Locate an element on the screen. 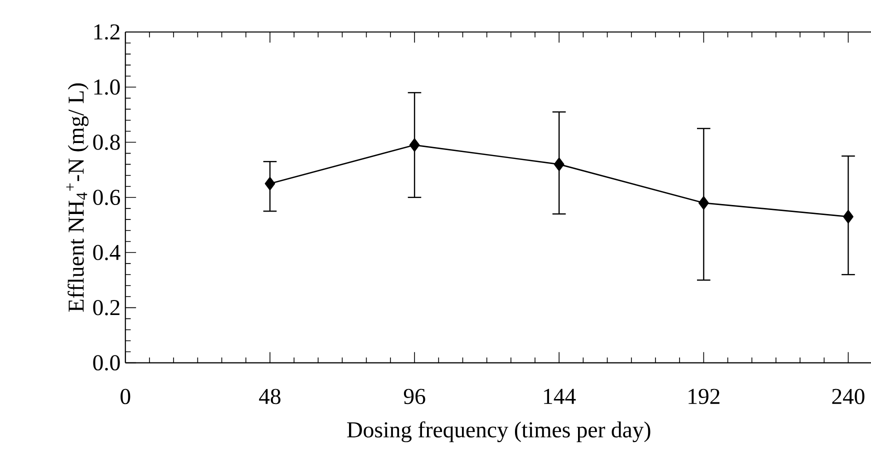  y-tick-label: 1.2 is located at coordinates (107, 32).